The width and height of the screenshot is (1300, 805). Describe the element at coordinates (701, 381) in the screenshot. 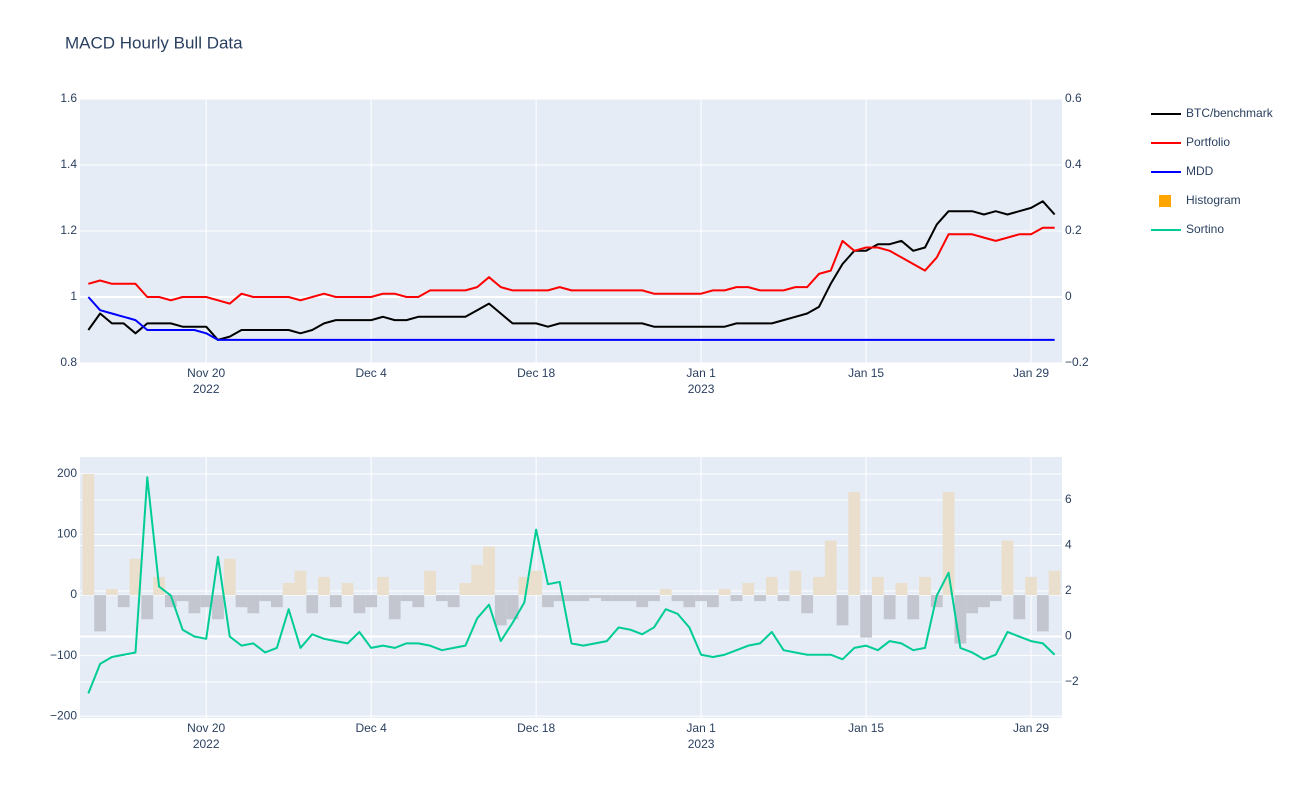

I see `x-tick-label: Jan 1 2023` at that location.